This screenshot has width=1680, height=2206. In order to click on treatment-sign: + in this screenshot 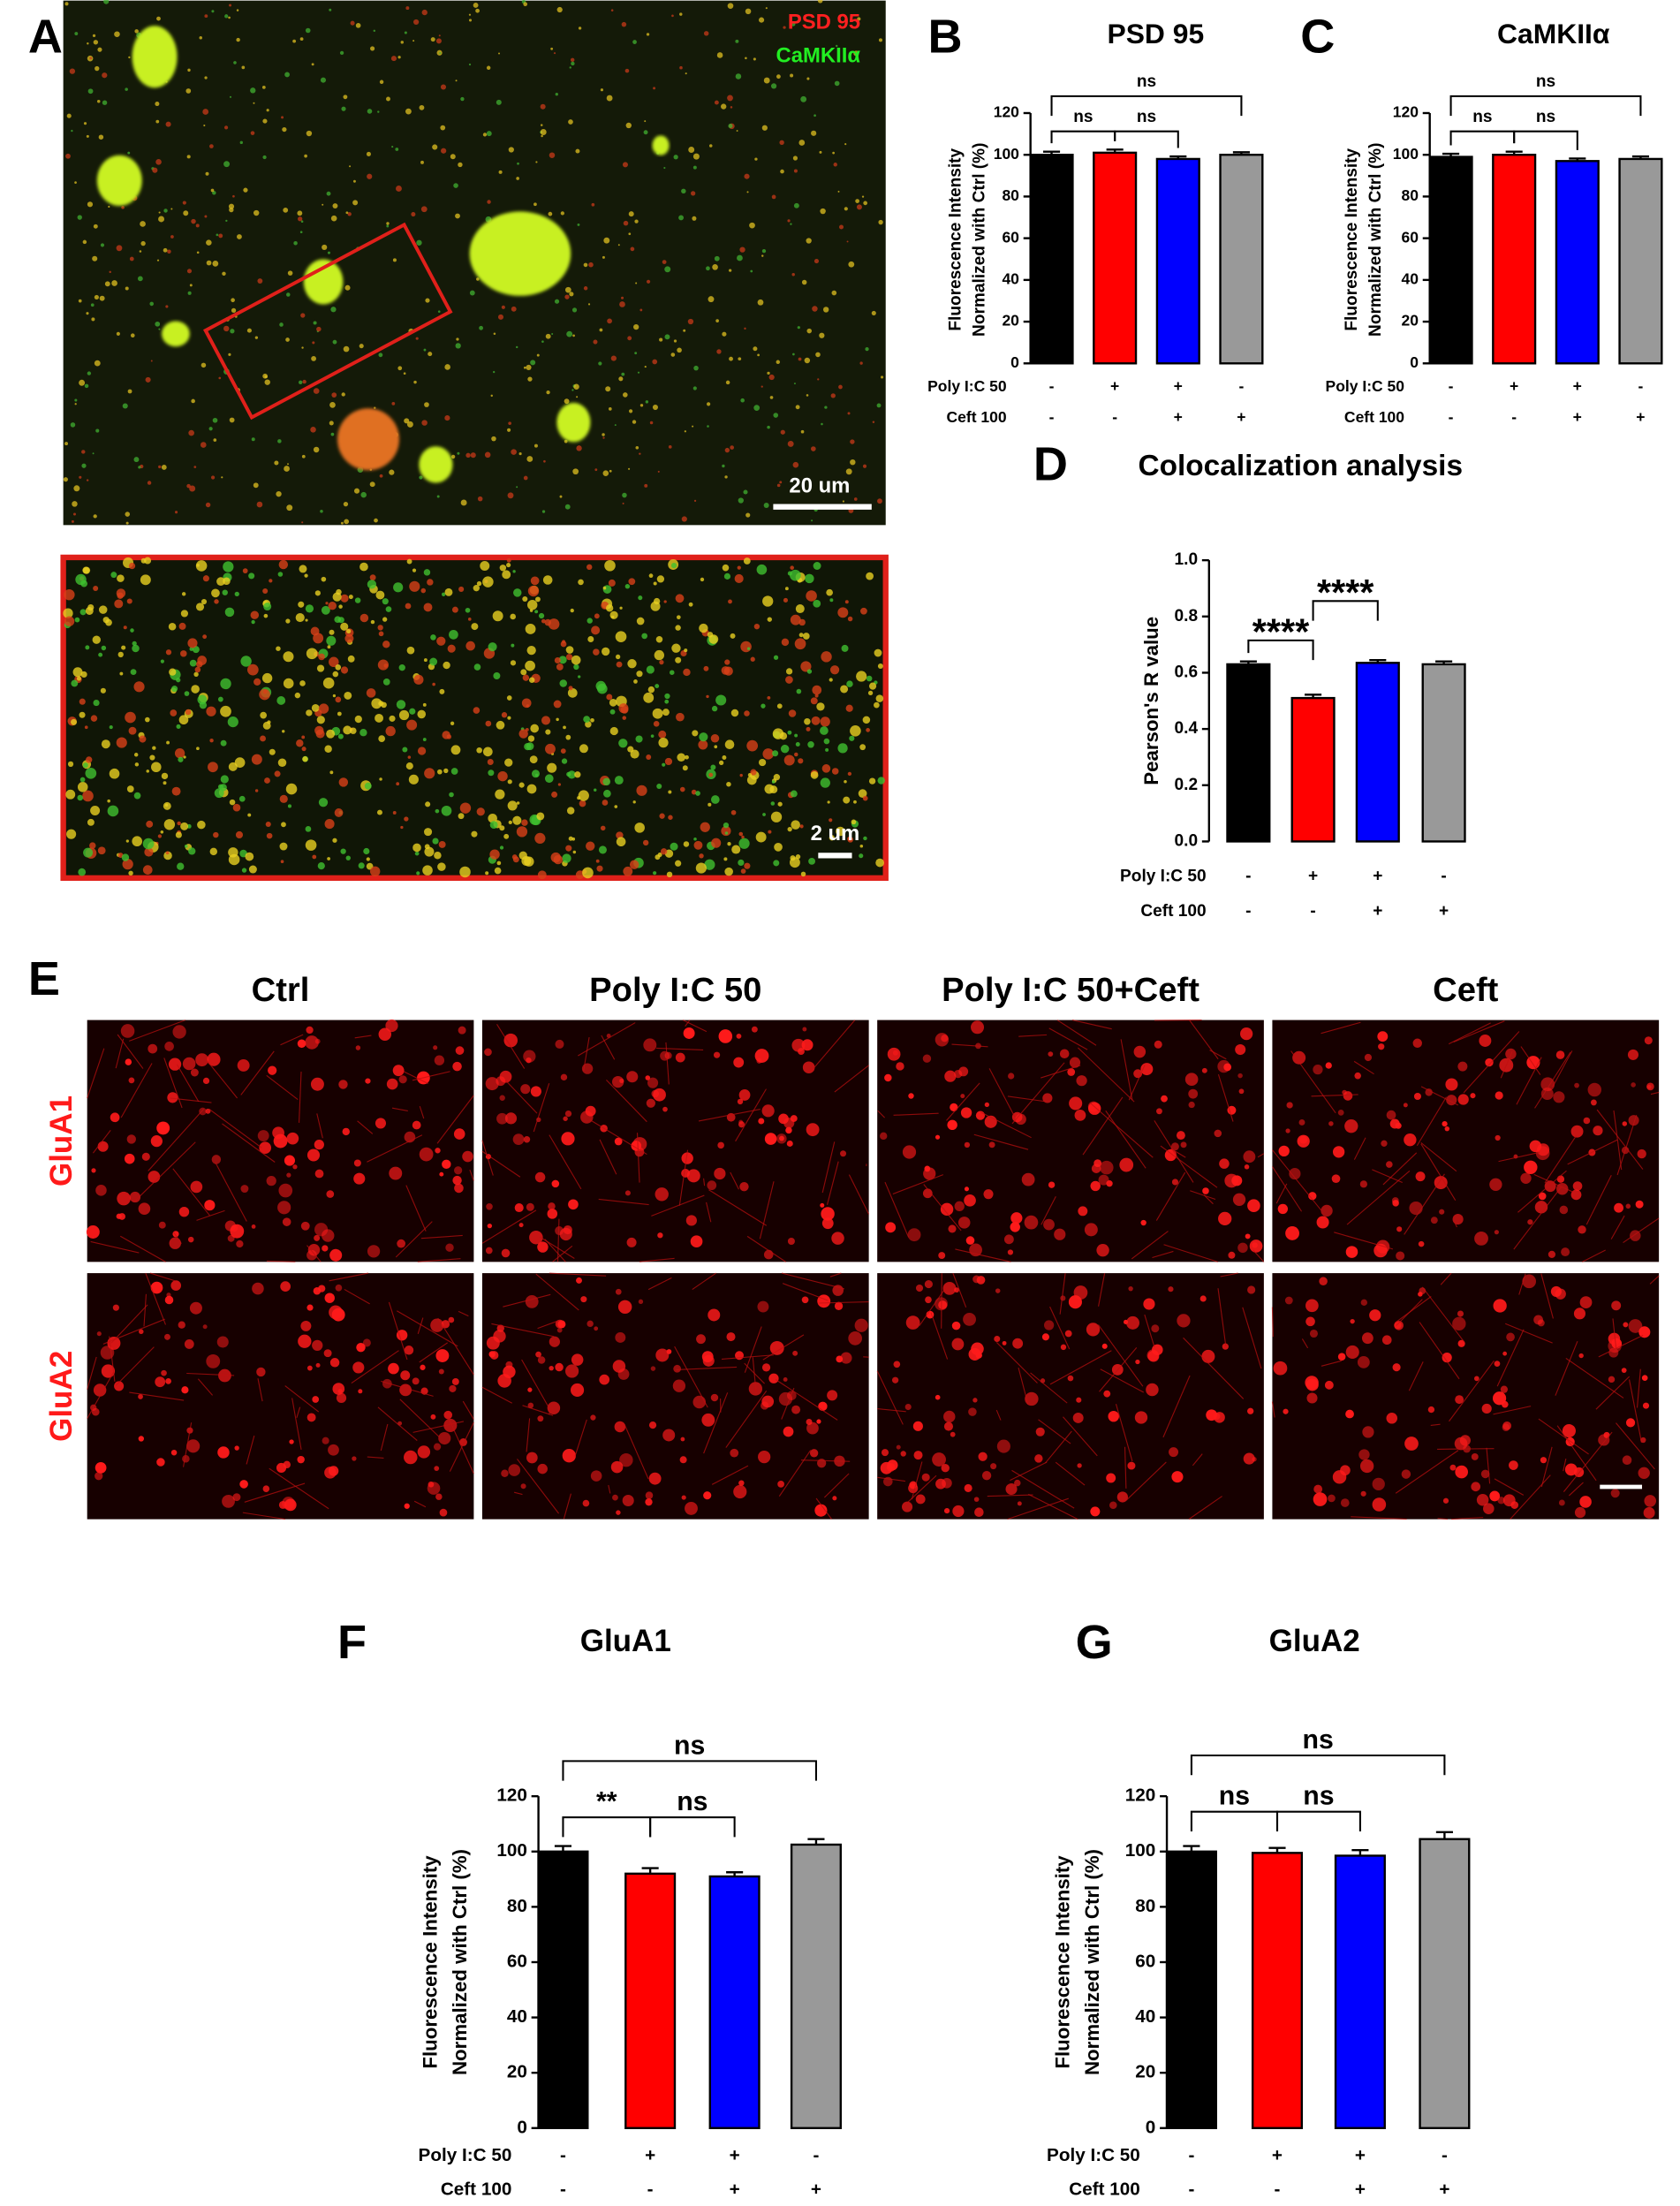, I will do `click(1640, 417)`.